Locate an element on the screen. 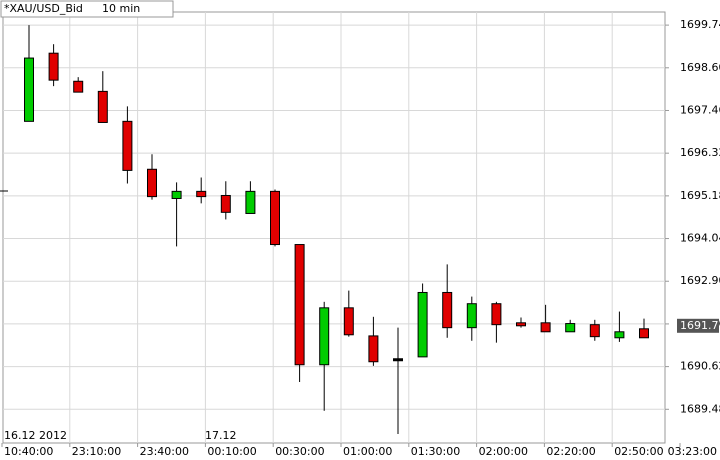  x-tick-label: 01:30:00 is located at coordinates (435, 451).